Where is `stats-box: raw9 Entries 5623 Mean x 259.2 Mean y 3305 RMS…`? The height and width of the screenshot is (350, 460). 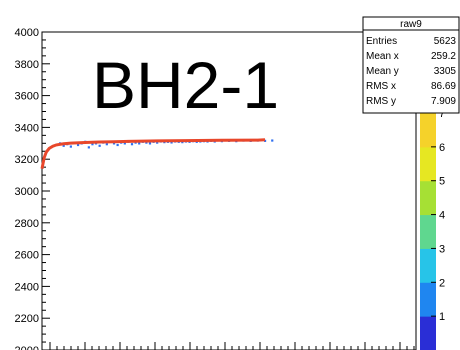 stats-box: raw9 Entries 5623 Mean x 259.2 Mean y 3305 RMS… is located at coordinates (411, 65).